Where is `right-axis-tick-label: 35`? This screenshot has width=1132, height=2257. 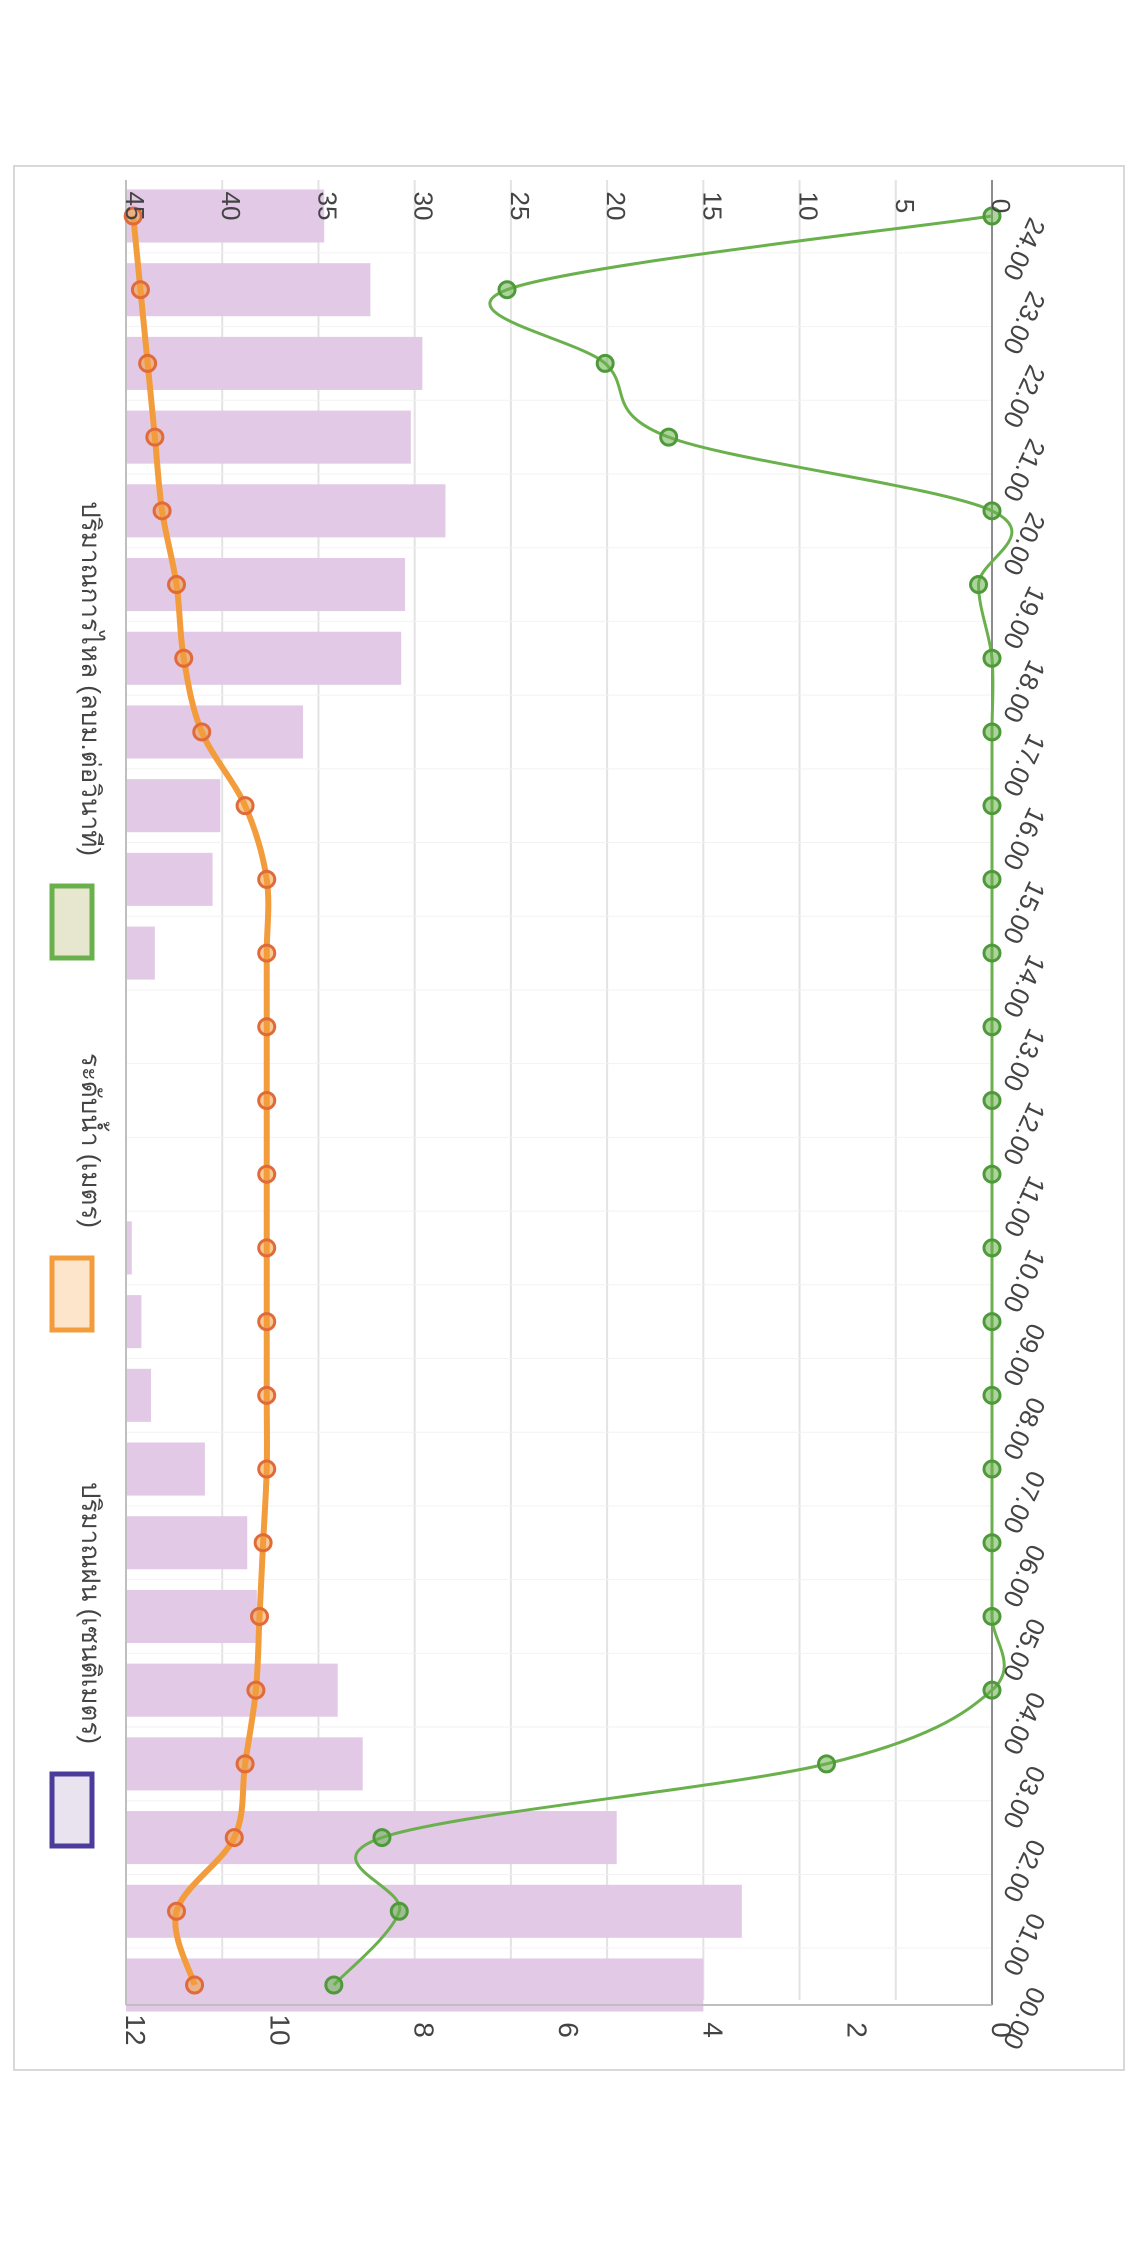
right-axis-tick-label: 35 is located at coordinates (327, 206).